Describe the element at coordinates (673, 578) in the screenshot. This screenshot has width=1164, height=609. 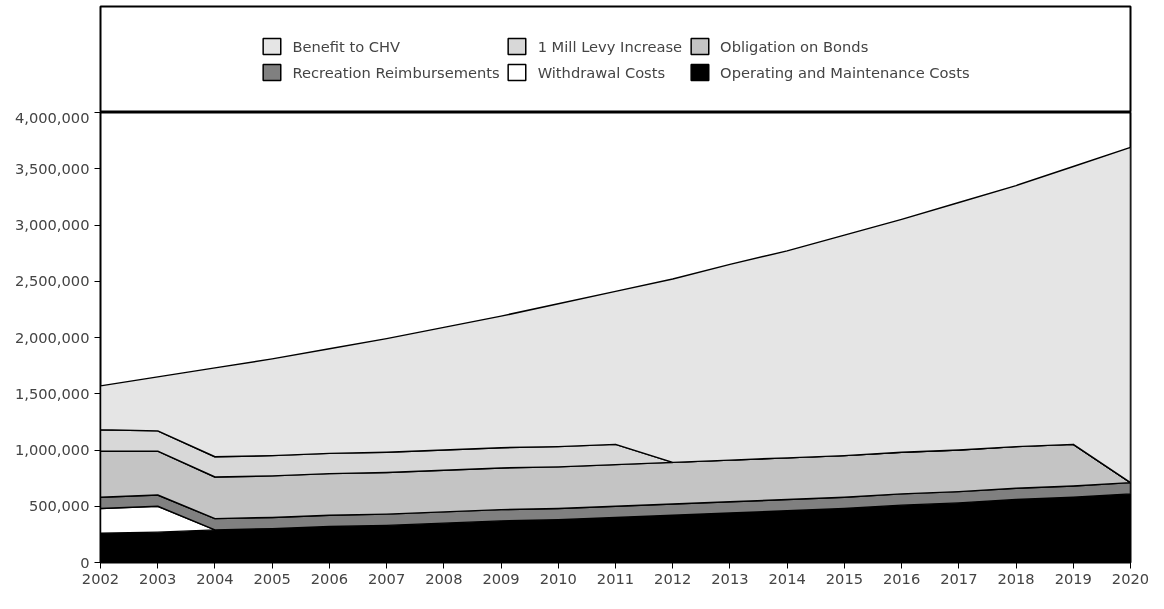
I see `x-tick-label: 2012` at that location.